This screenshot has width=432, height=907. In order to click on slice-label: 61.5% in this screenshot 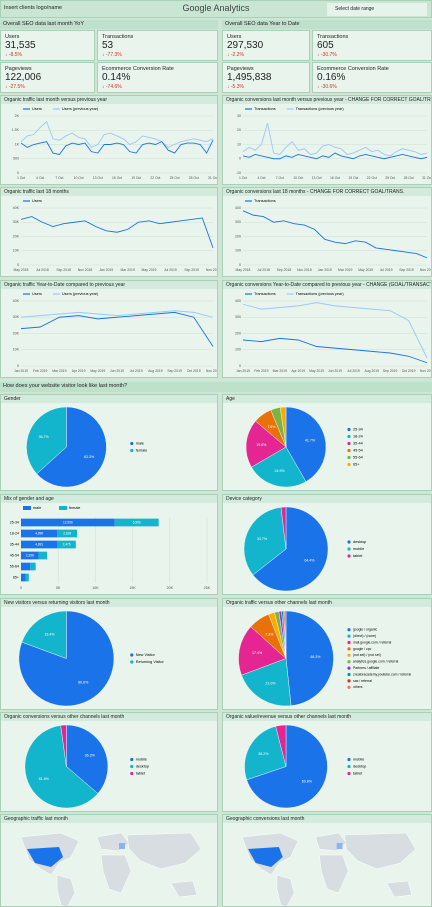, I will do `click(44, 779)`.